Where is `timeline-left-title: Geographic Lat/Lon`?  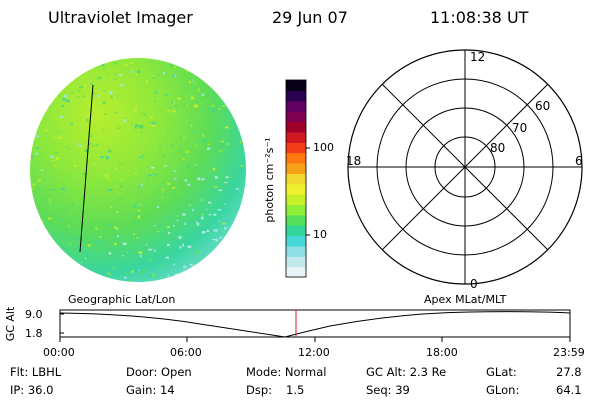
timeline-left-title: Geographic Lat/Lon is located at coordinates (122, 299).